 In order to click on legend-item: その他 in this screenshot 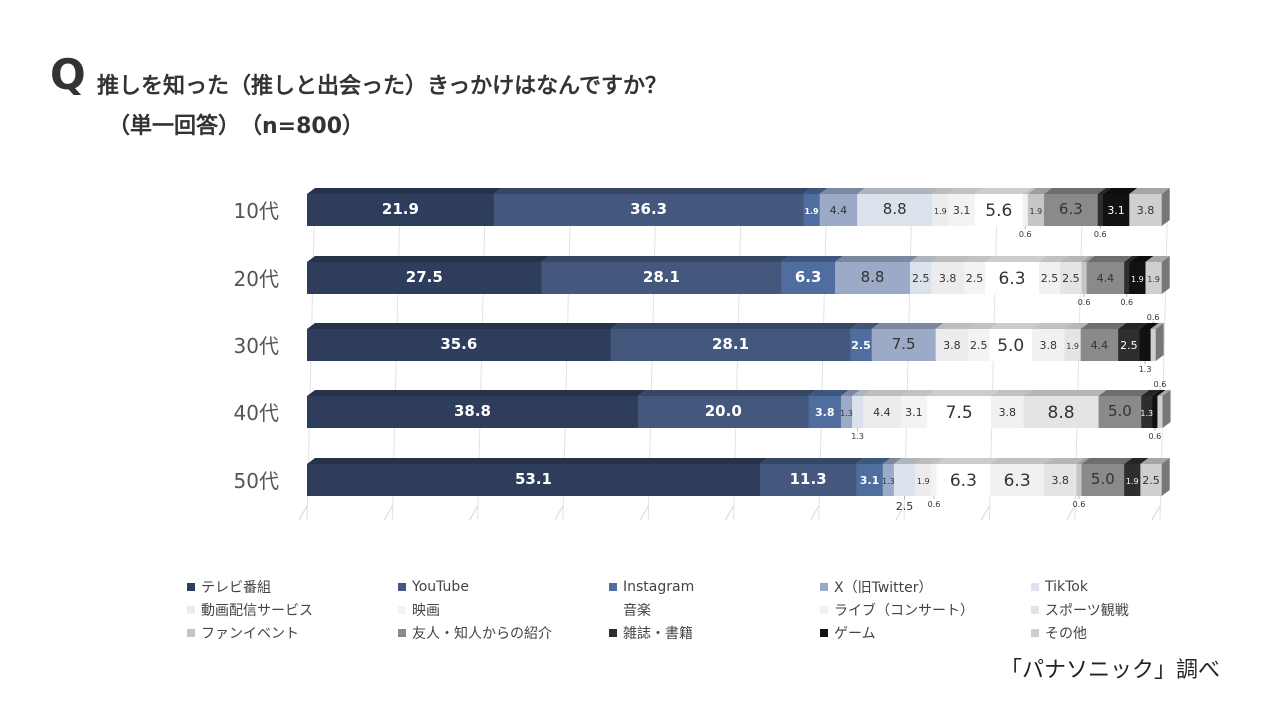, I will do `click(1136, 633)`.